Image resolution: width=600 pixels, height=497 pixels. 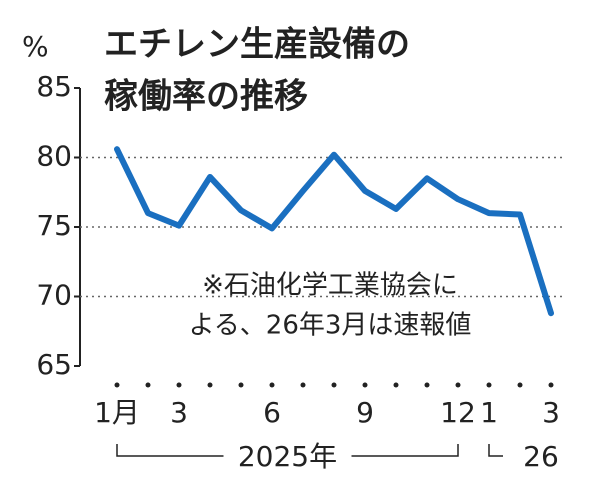 I want to click on x-tick-label: 12, so click(x=458, y=412).